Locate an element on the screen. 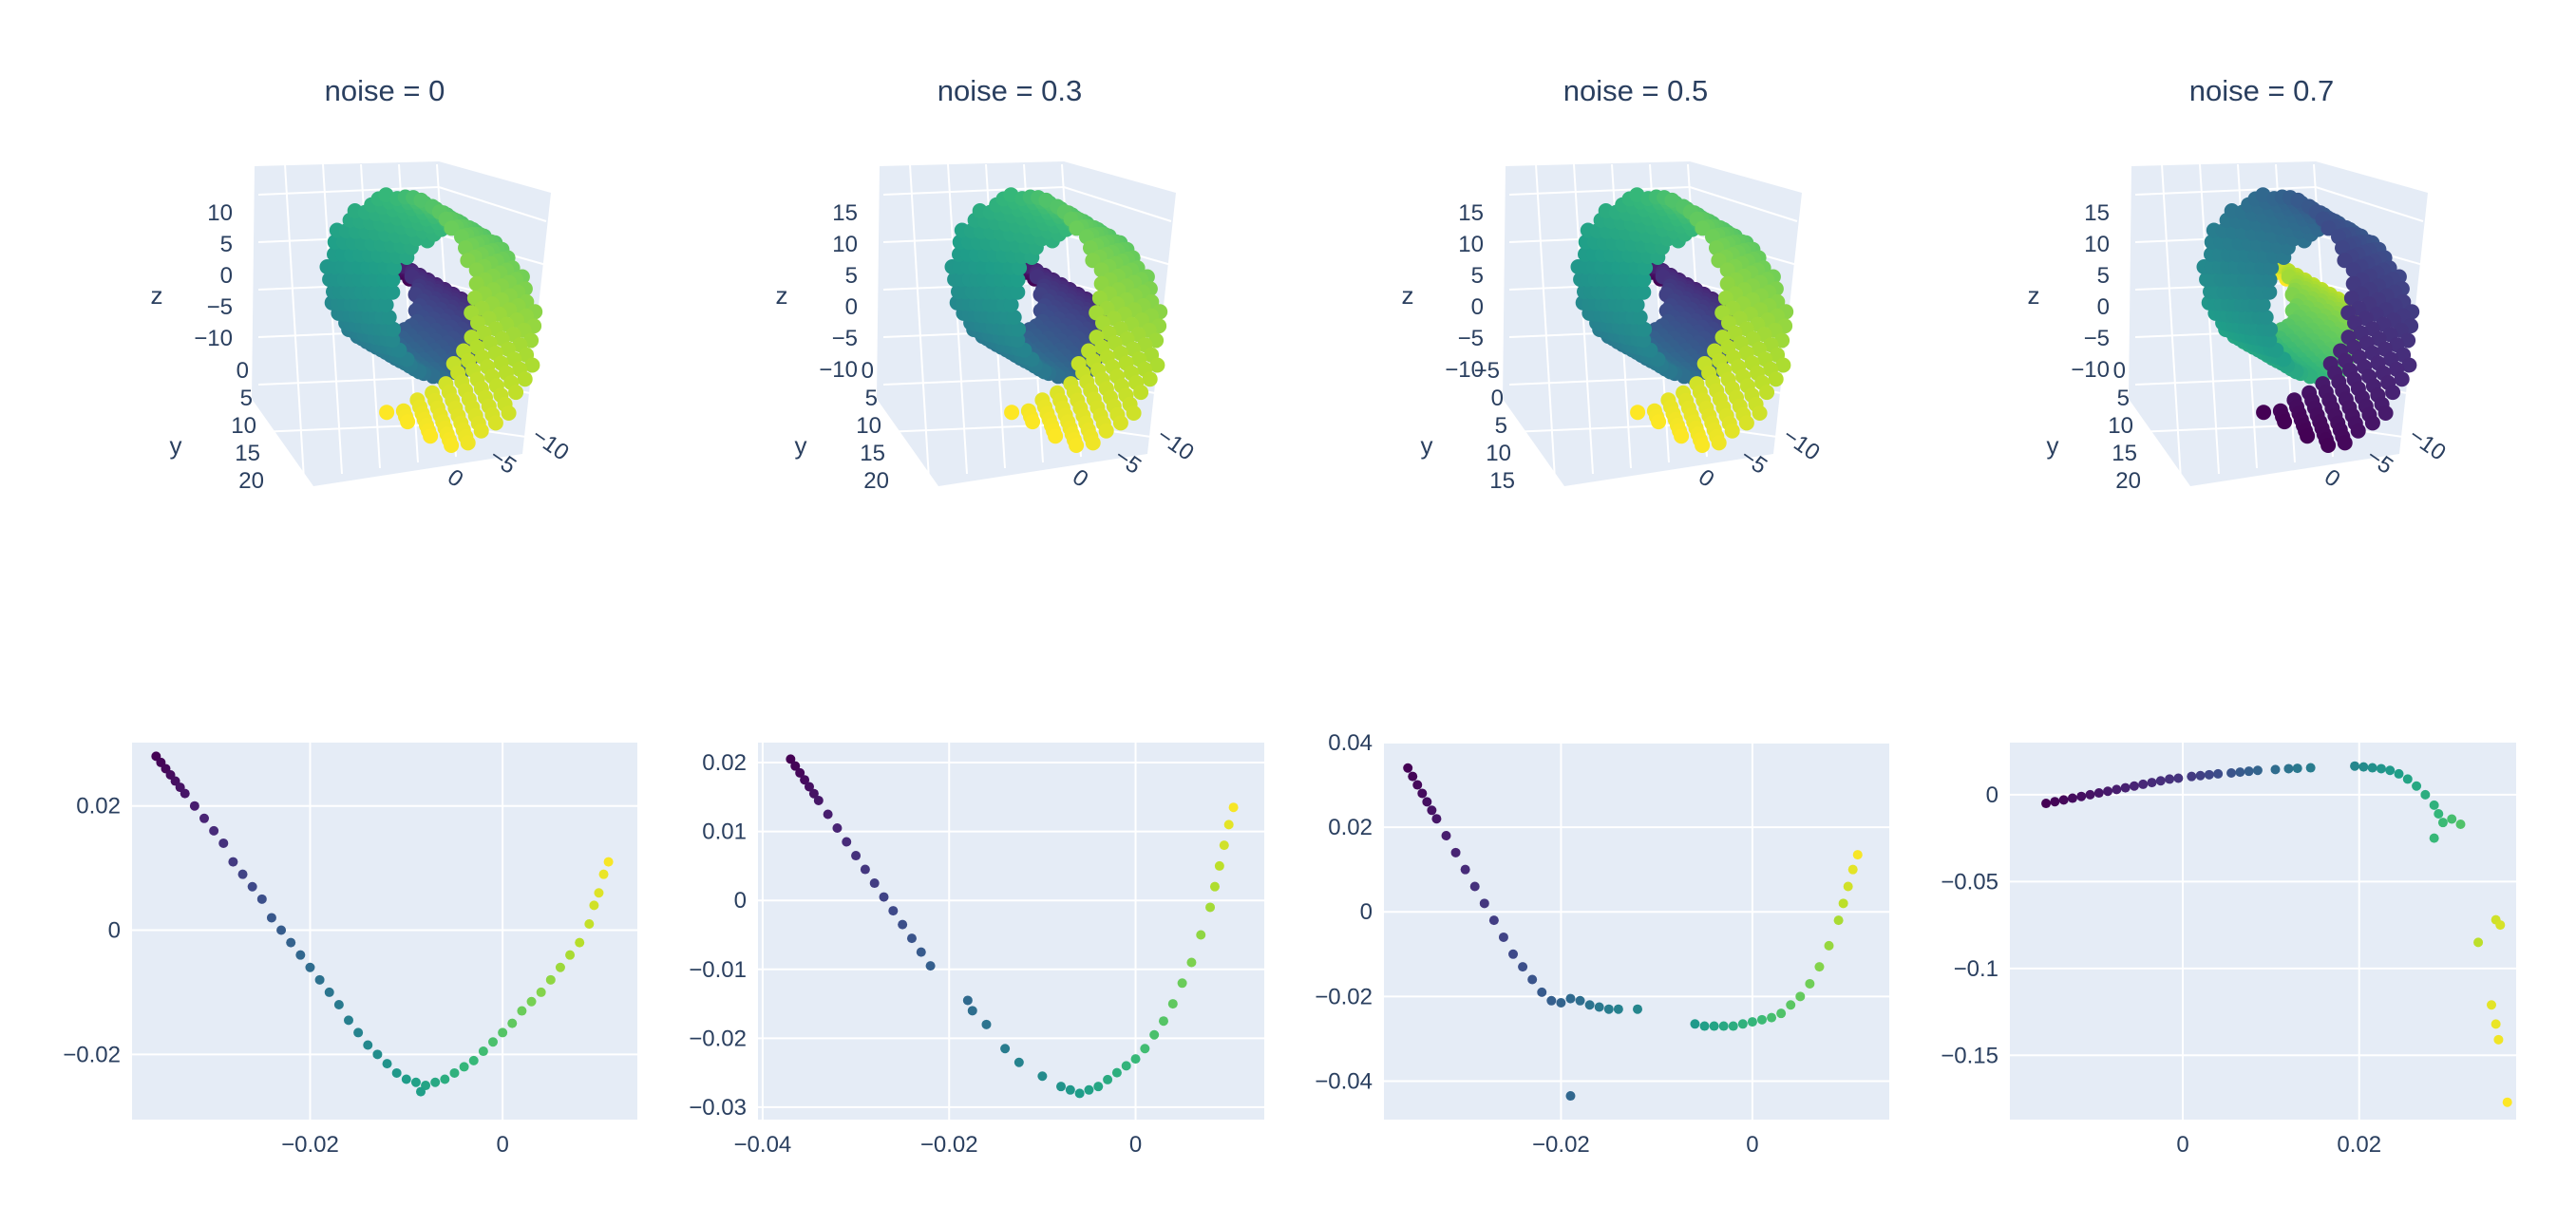  y-tick-label: −5 is located at coordinates (1487, 371).